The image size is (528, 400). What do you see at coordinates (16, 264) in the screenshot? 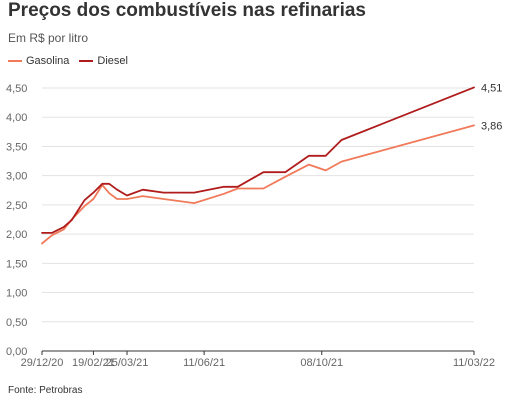
I see `y-tick-label: 1,50` at bounding box center [16, 264].